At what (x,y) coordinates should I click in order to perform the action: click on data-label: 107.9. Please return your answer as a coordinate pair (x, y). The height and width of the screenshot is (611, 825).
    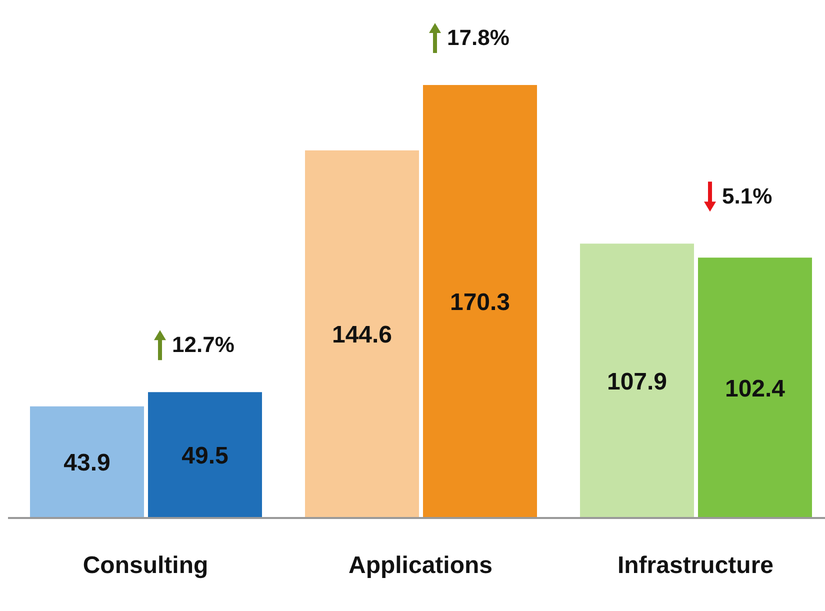
    Looking at the image, I should click on (637, 382).